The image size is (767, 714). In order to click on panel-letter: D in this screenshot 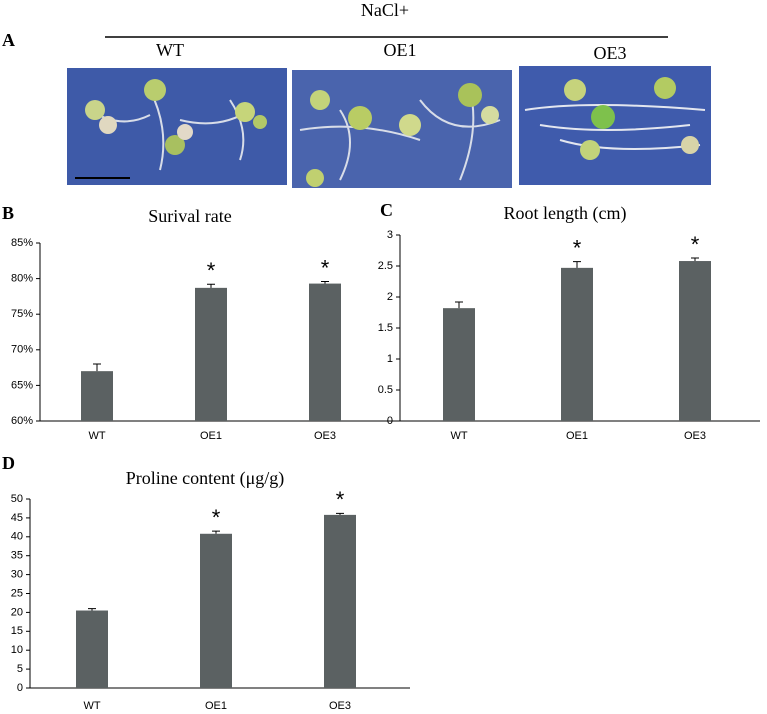, I will do `click(8, 463)`.